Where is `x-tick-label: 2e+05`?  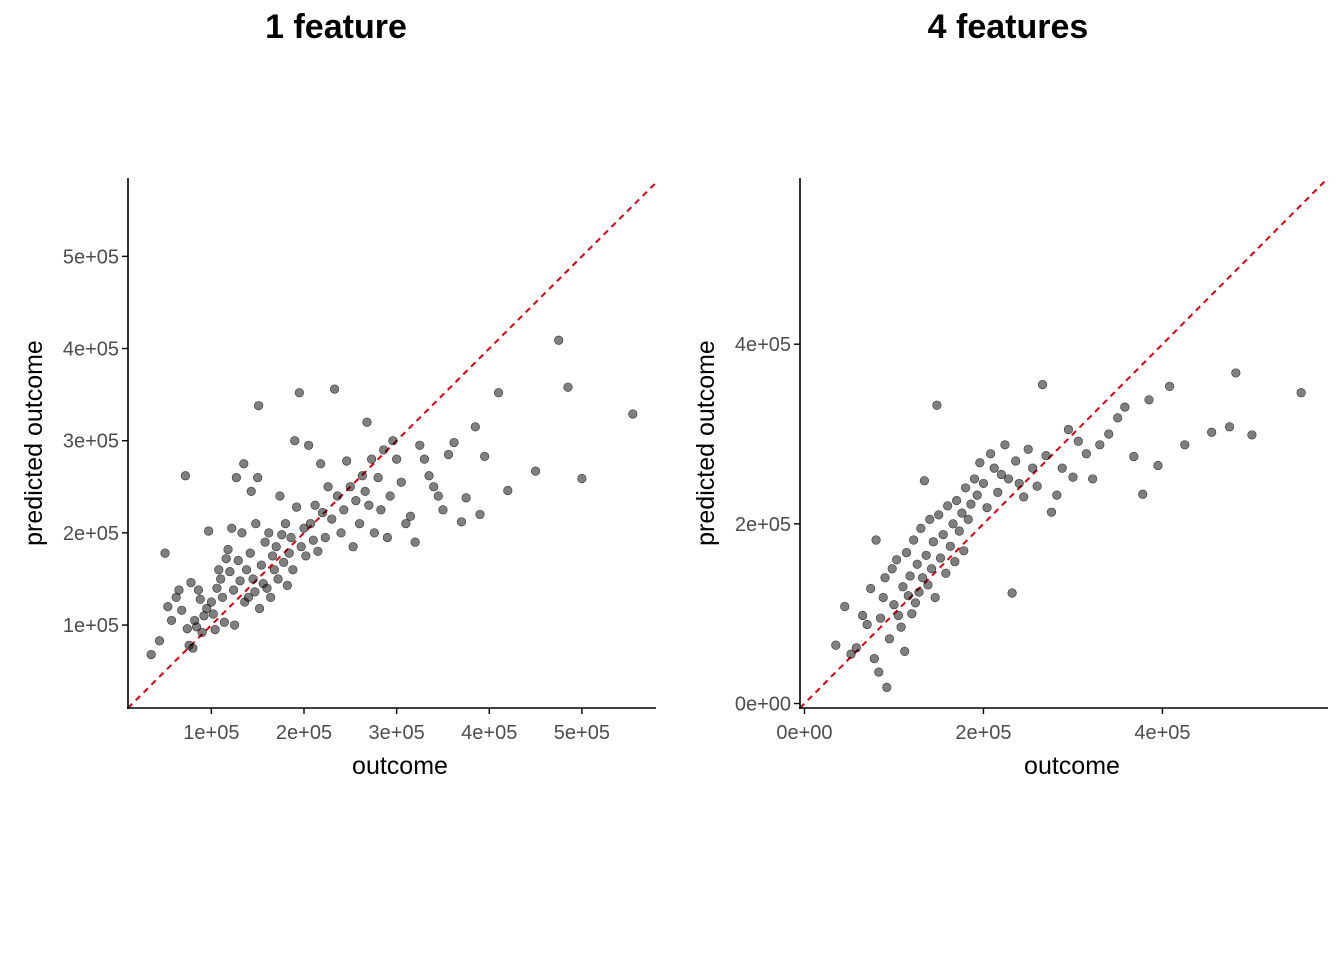
x-tick-label: 2e+05 is located at coordinates (983, 733).